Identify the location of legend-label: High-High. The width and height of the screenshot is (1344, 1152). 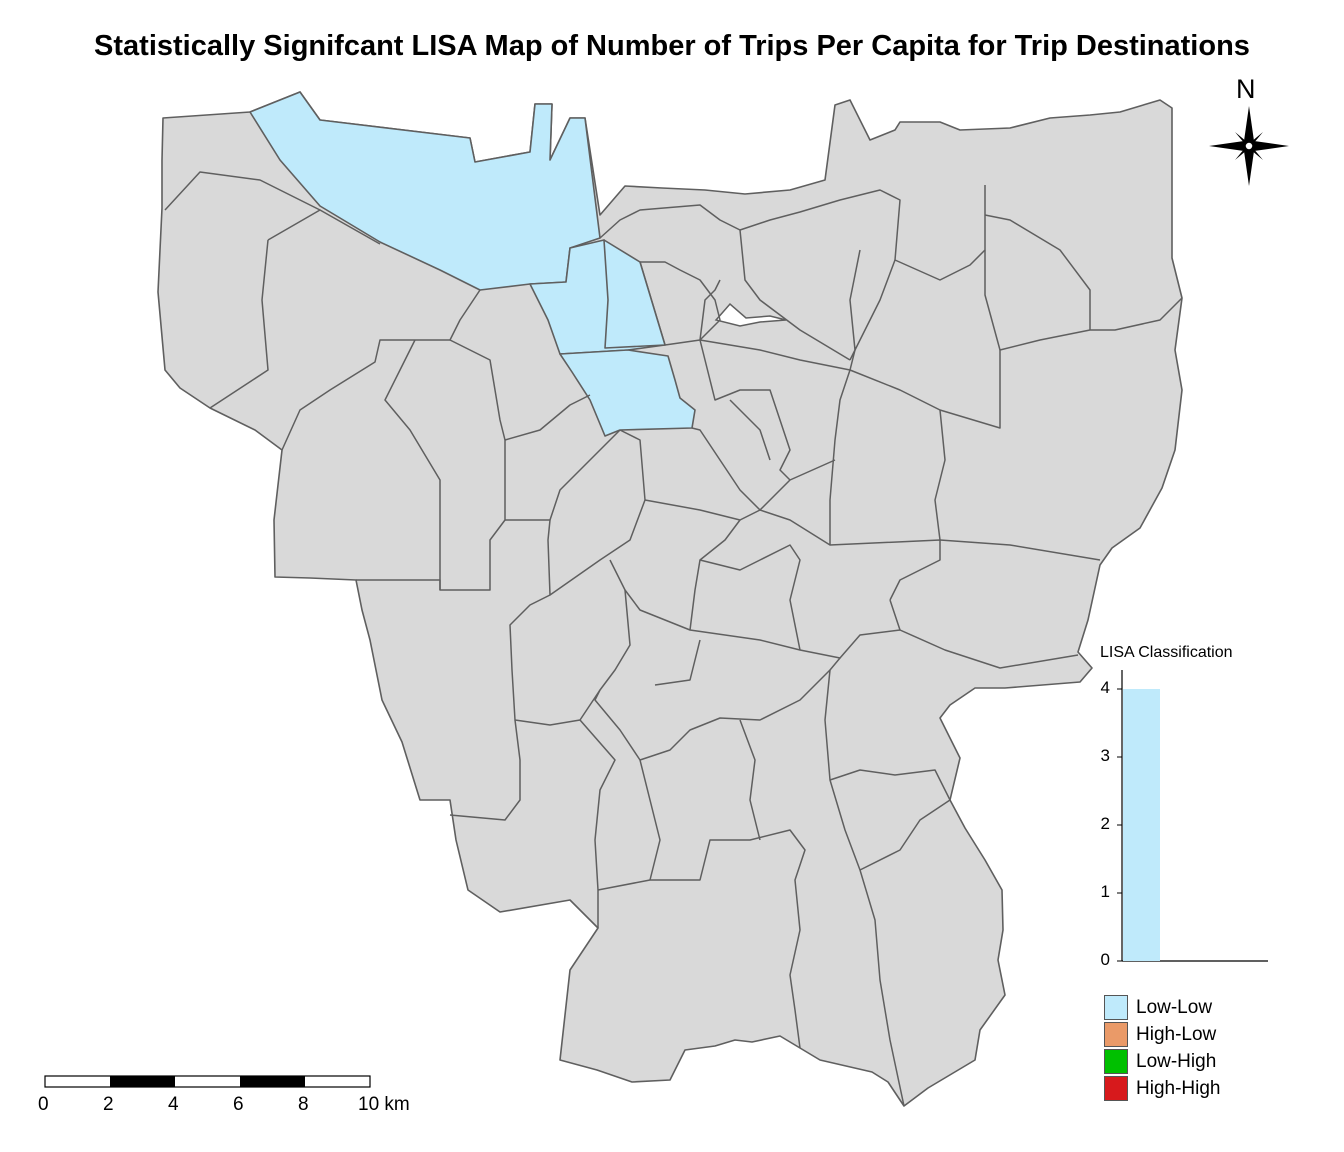
(1178, 1088).